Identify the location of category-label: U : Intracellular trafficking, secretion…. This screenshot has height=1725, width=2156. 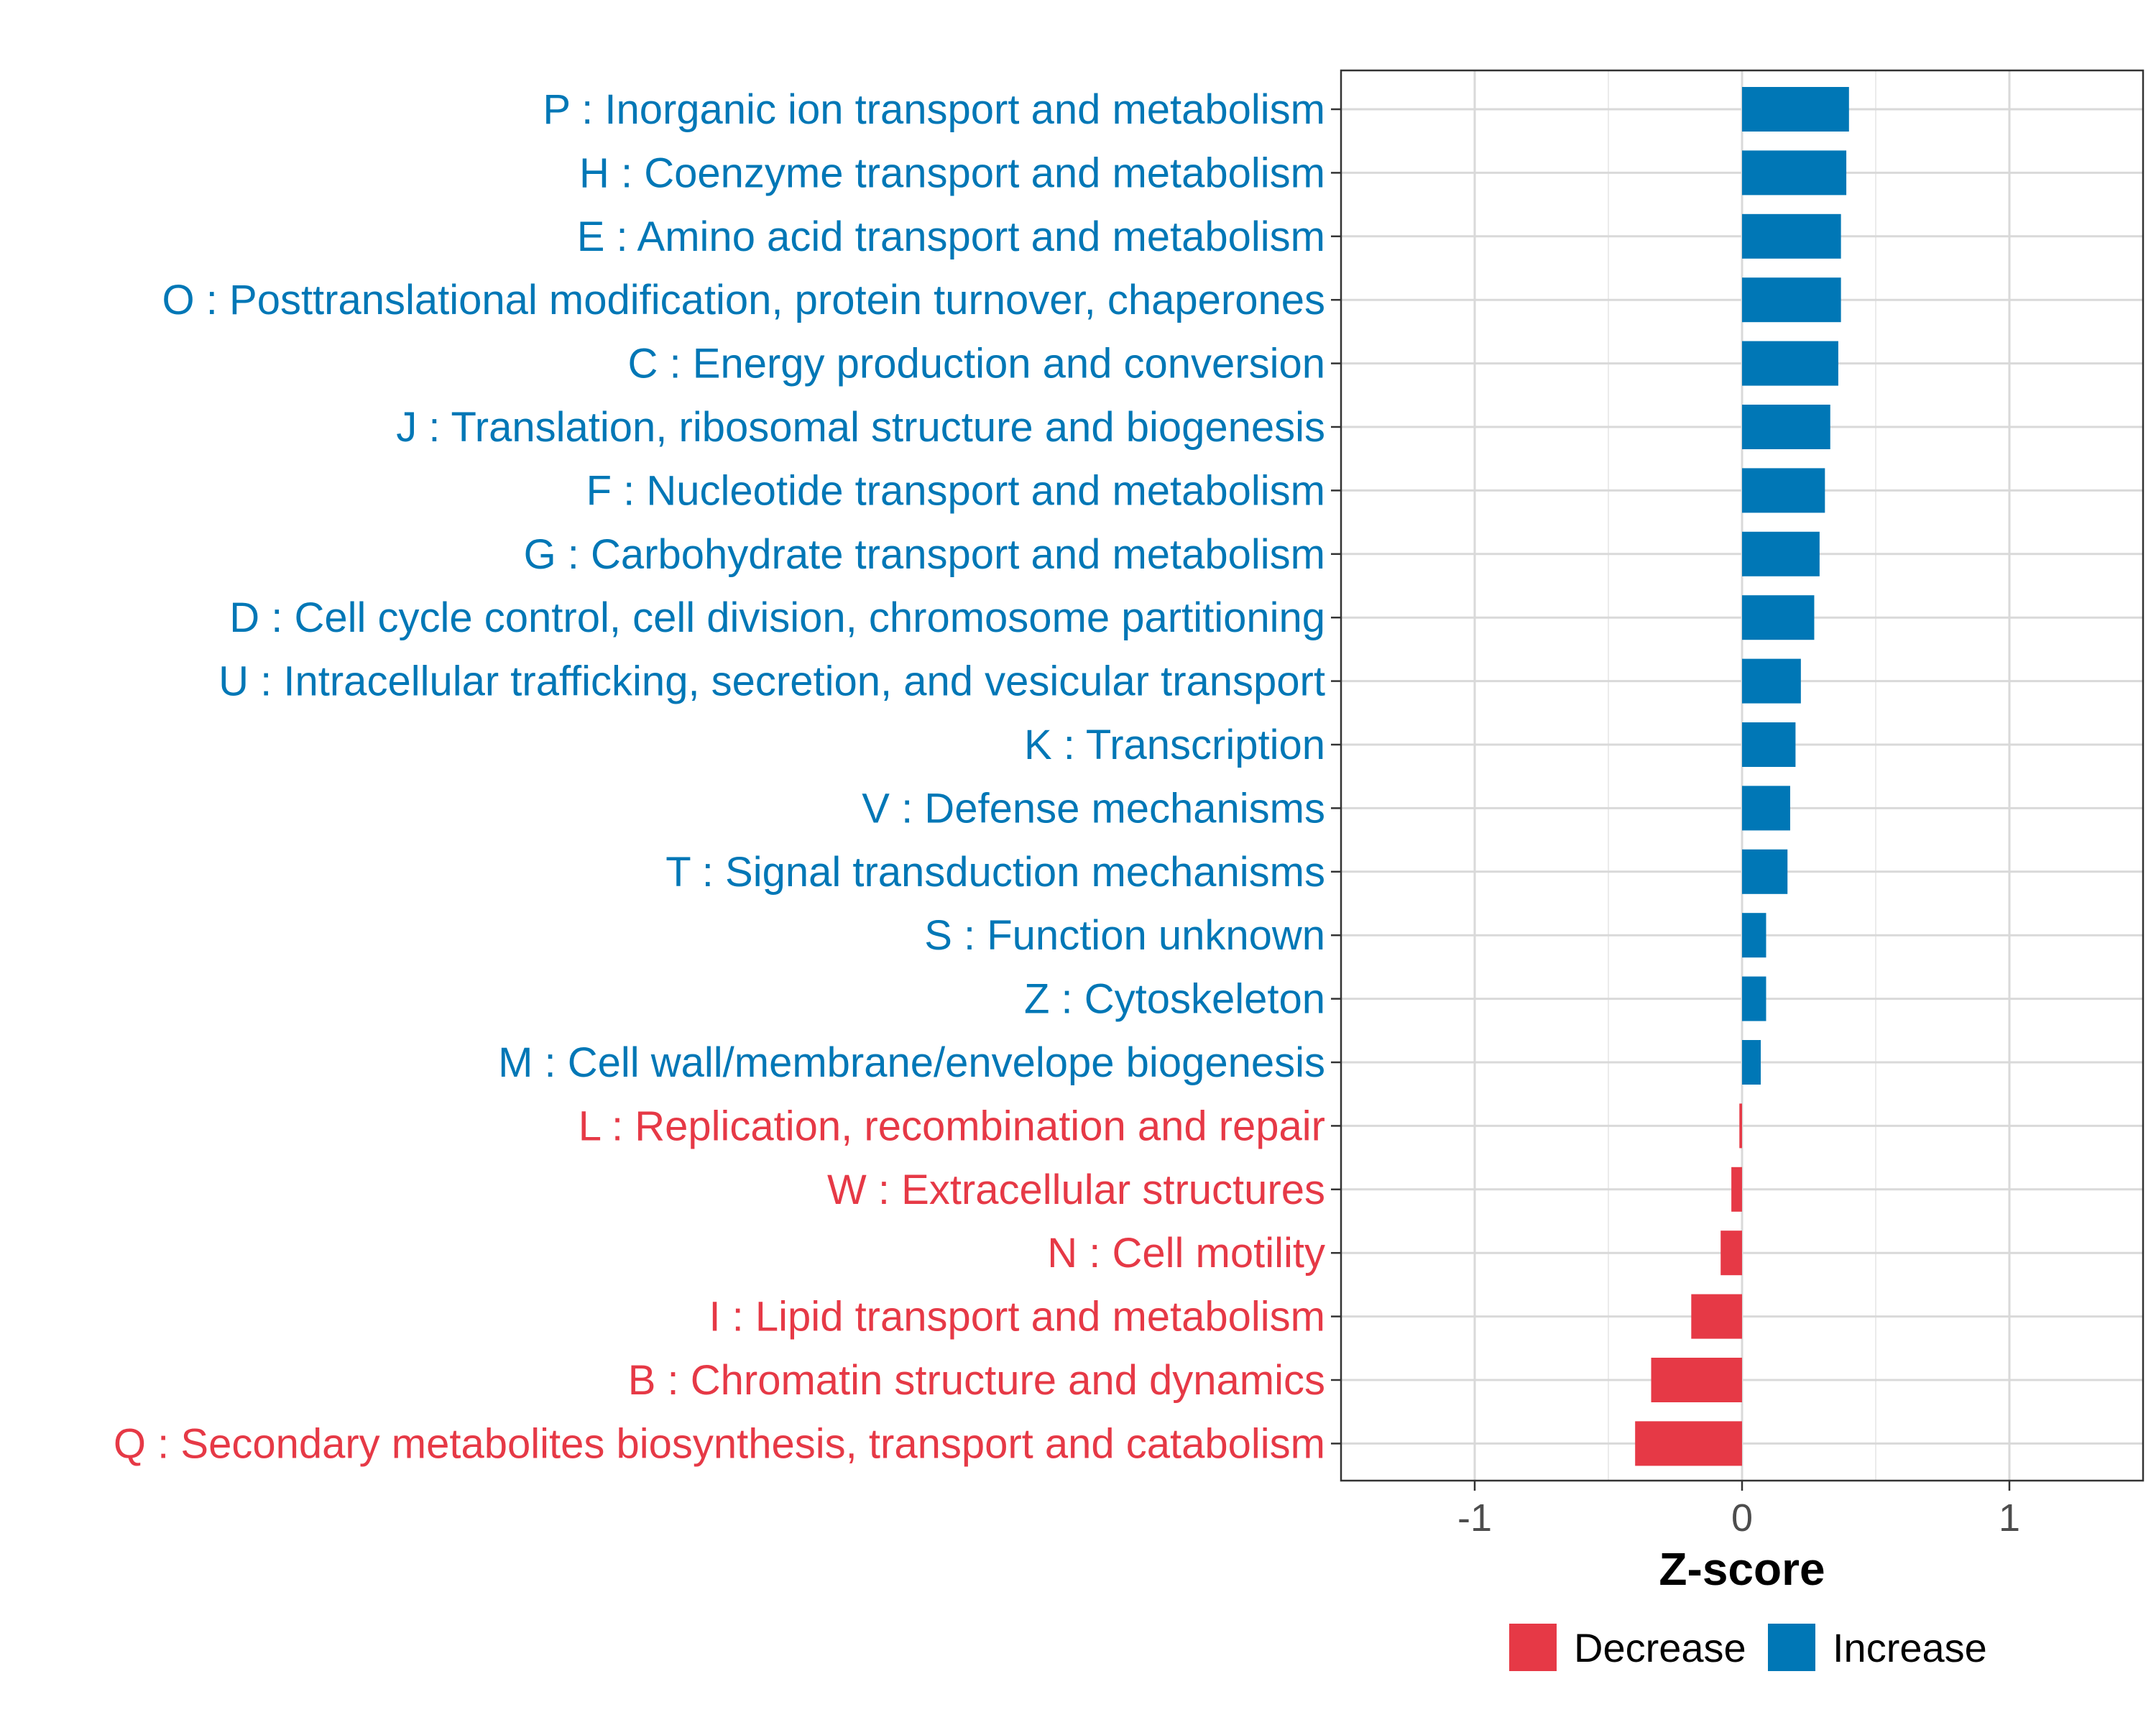
(771, 681).